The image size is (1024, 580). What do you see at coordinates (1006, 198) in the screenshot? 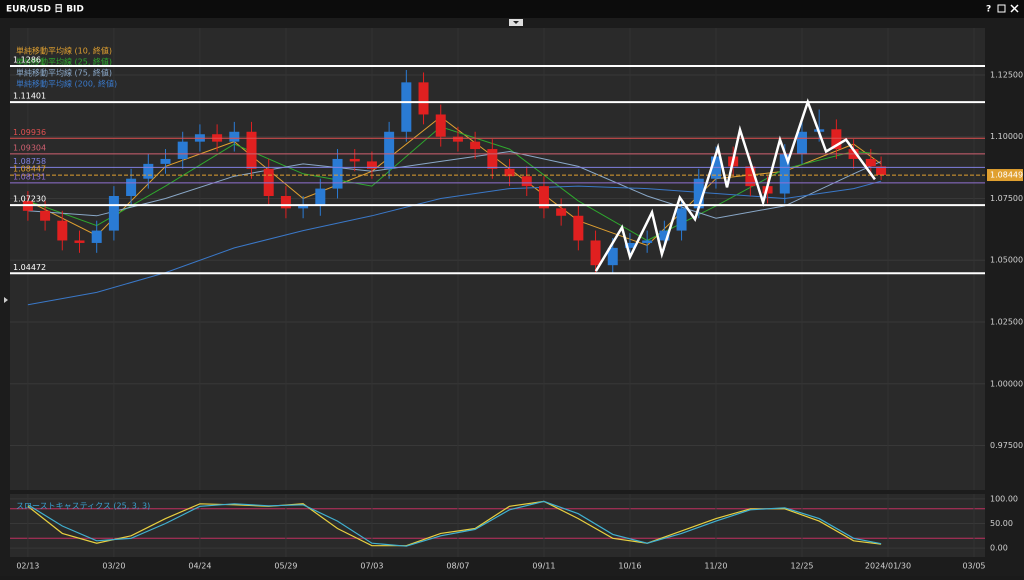
I see `y-tick-label: 1.07500` at bounding box center [1006, 198].